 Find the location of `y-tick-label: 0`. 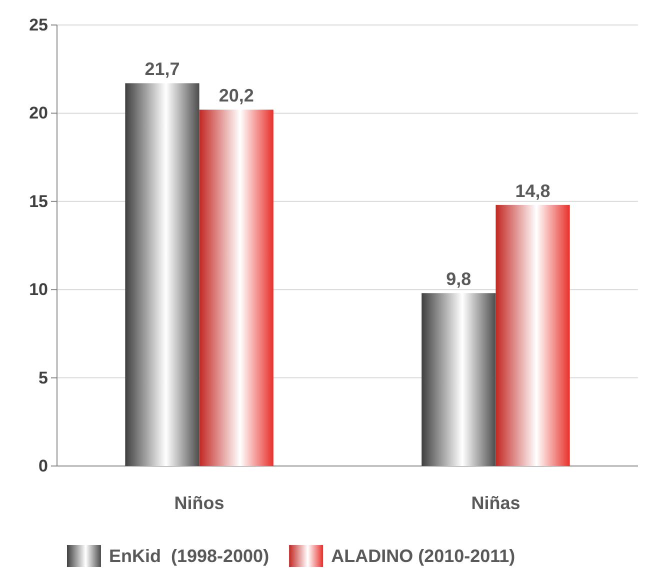

y-tick-label: 0 is located at coordinates (43, 466).